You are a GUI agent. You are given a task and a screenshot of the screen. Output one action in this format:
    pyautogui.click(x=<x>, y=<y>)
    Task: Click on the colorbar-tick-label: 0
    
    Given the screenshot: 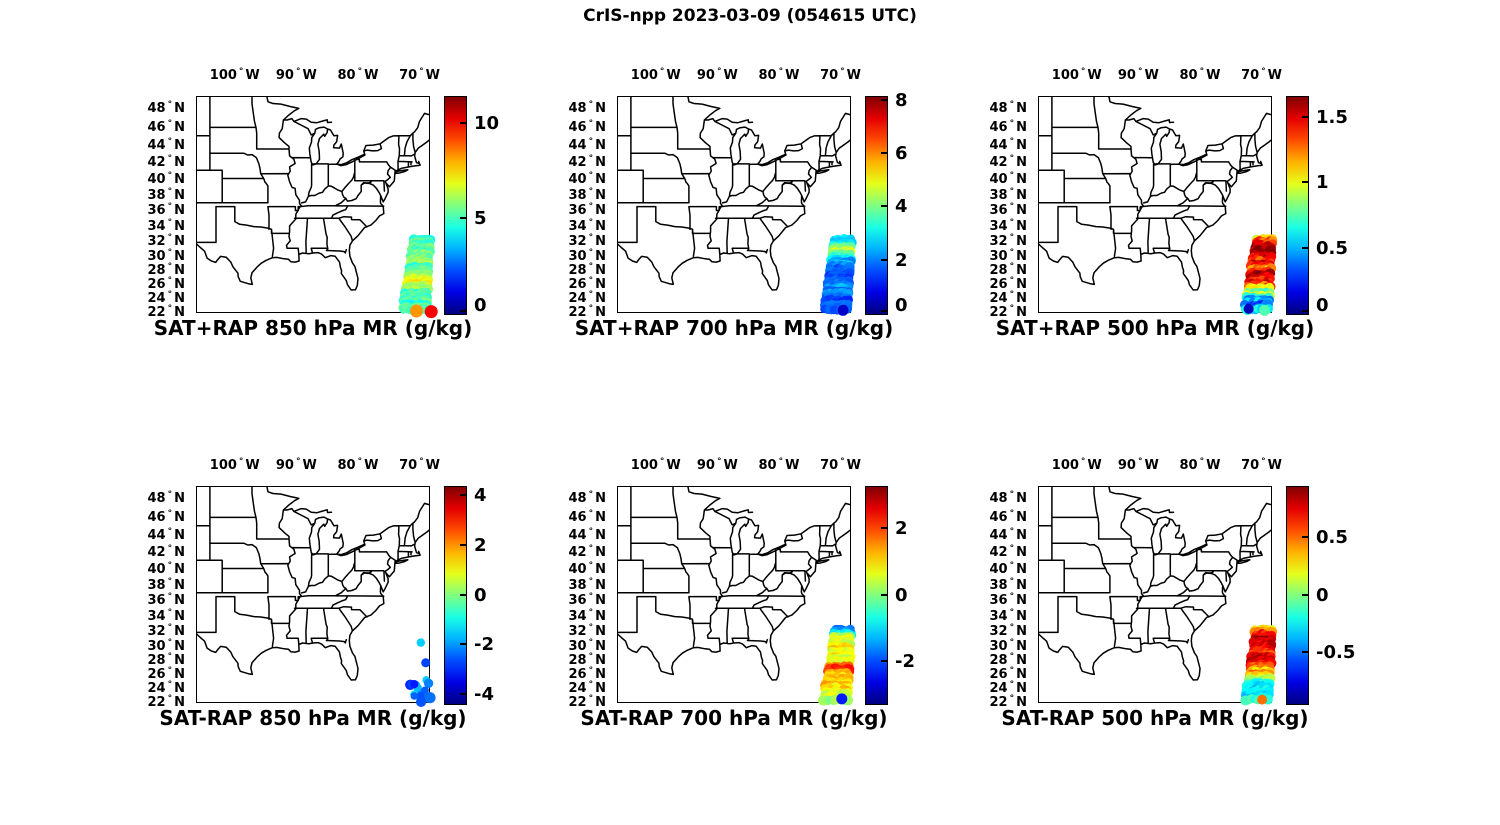 What is the action you would take?
    pyautogui.click(x=901, y=595)
    